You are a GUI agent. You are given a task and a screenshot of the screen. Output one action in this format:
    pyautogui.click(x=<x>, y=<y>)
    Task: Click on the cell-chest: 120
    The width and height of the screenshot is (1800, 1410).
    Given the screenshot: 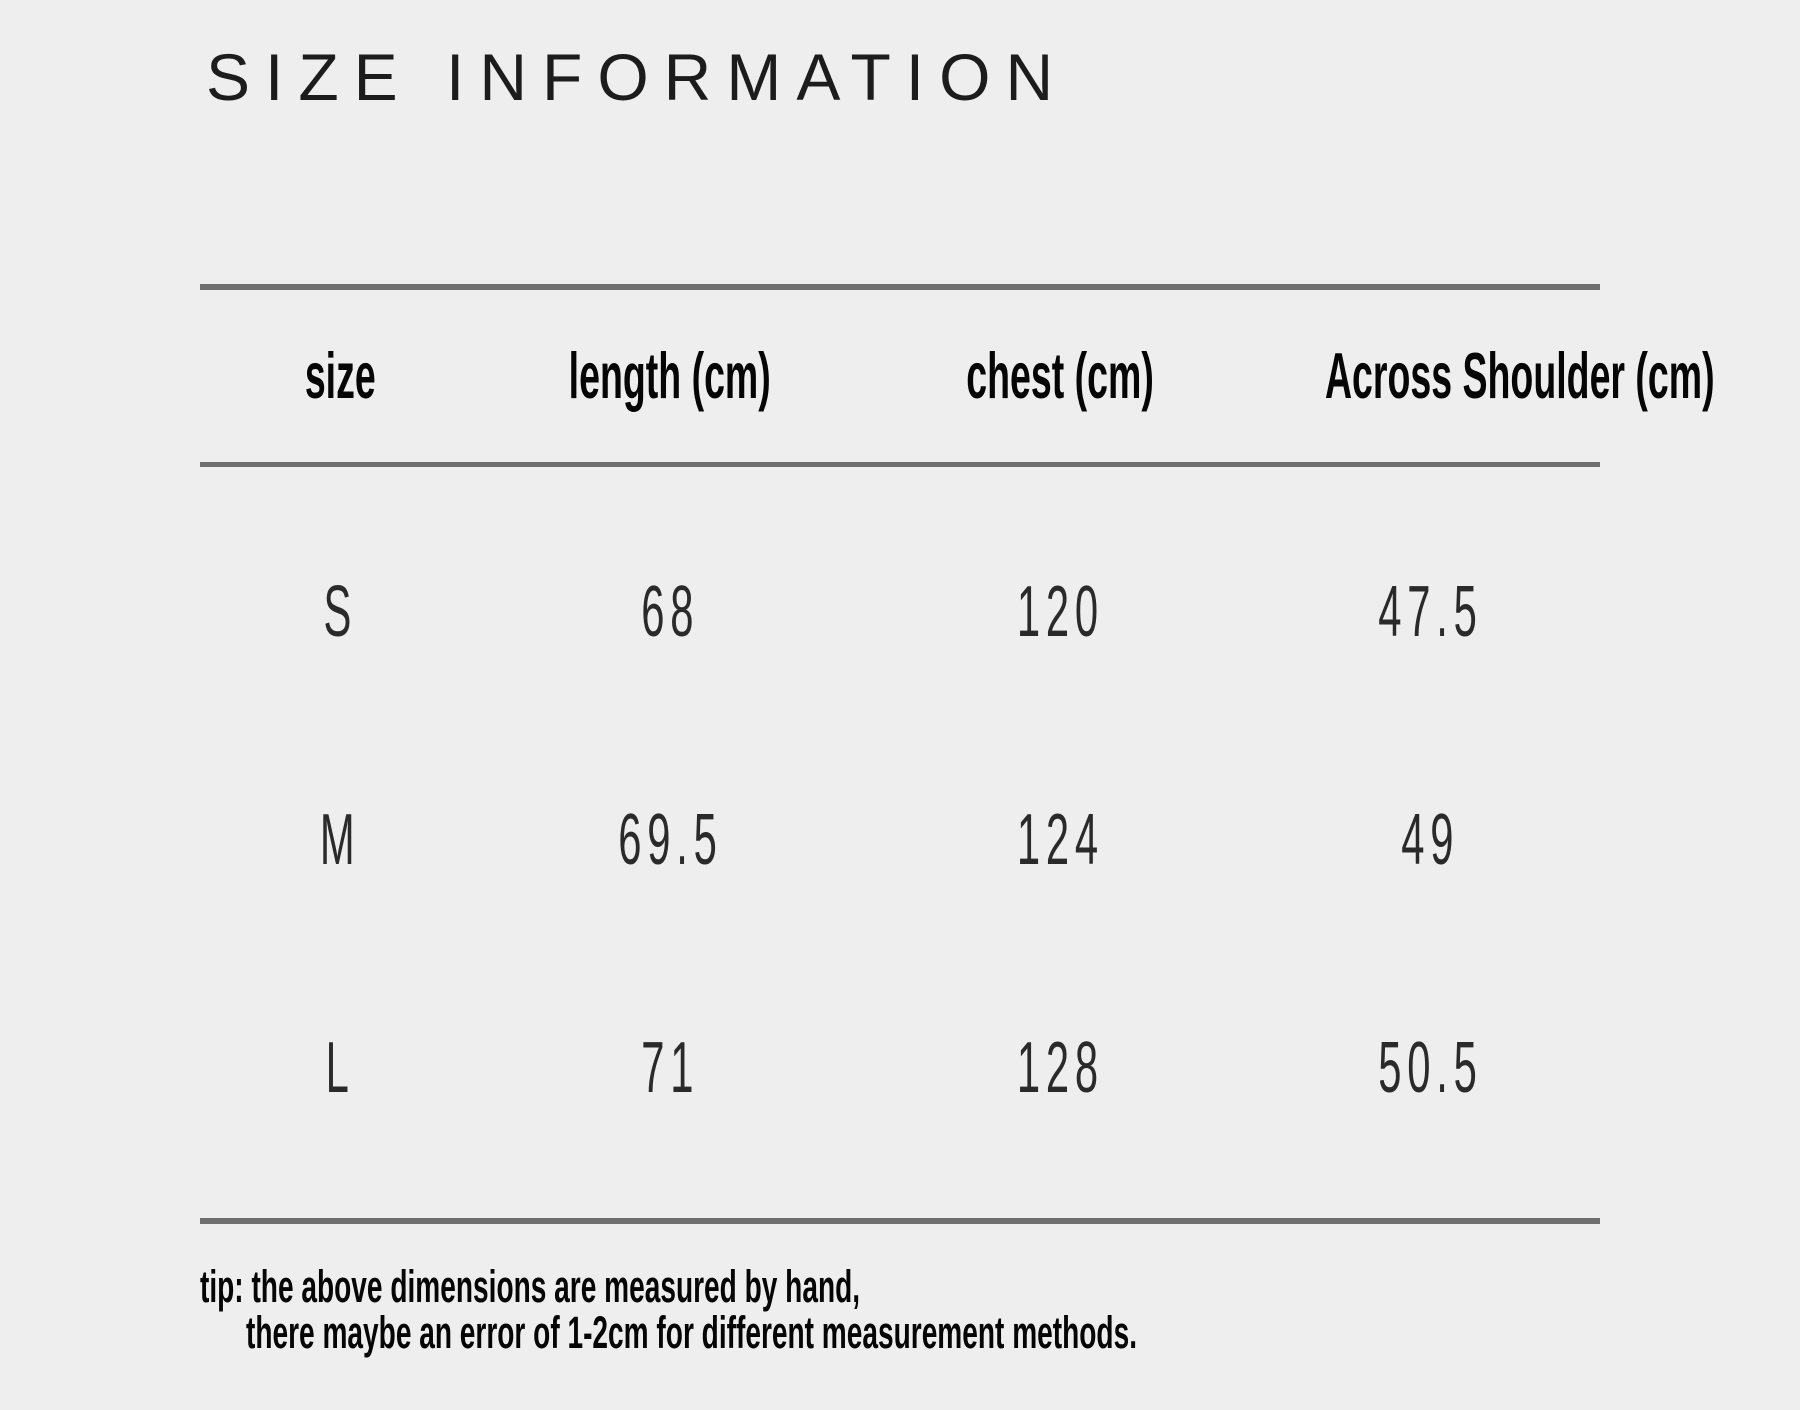 What is the action you would take?
    pyautogui.click(x=1060, y=610)
    